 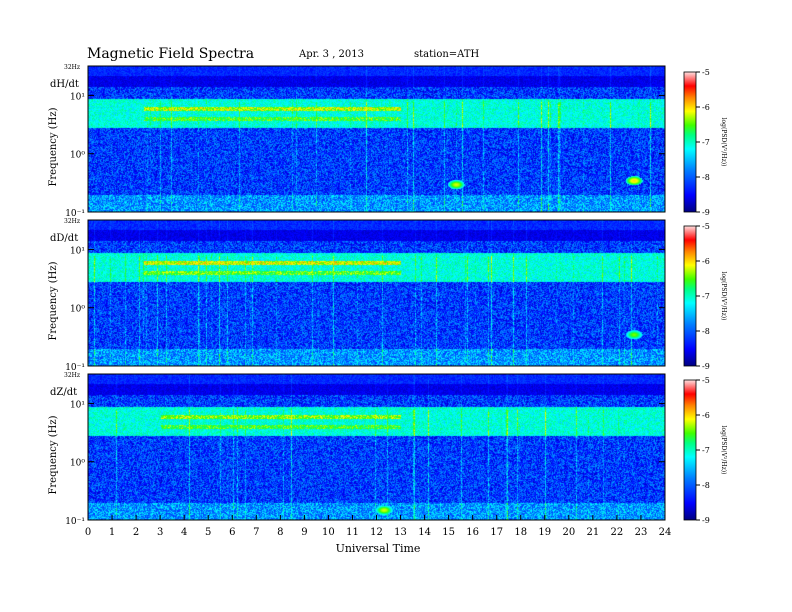 I want to click on x-tick-label: 8, so click(x=280, y=532).